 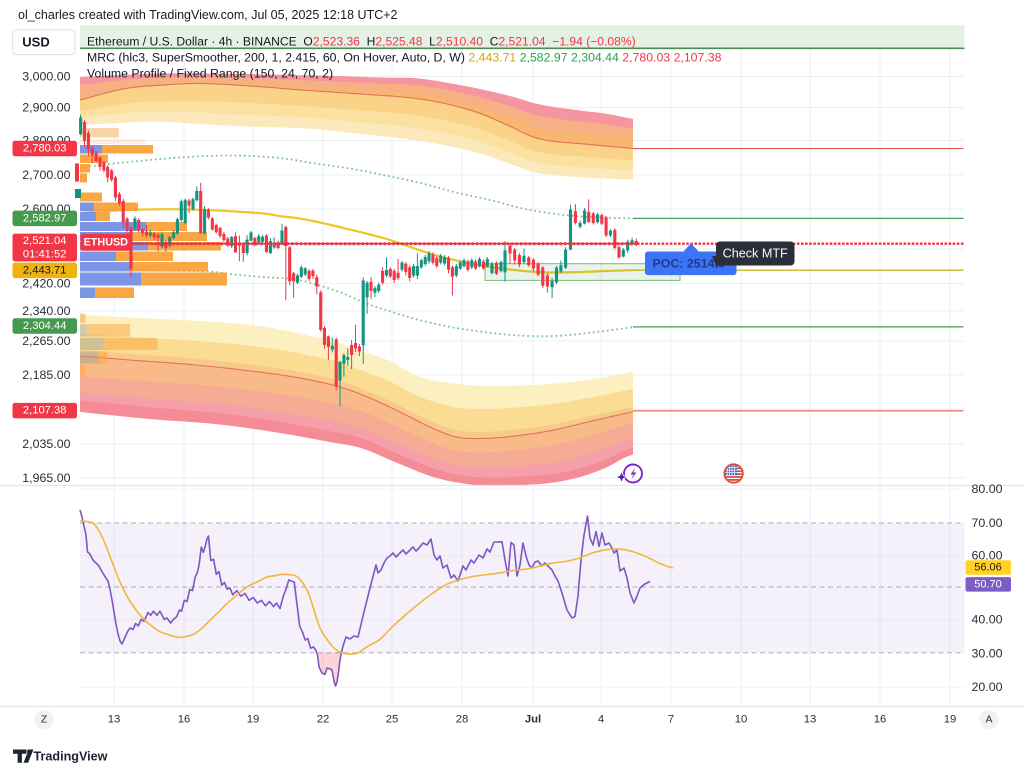 I want to click on svg-text: 2,582.97, so click(x=45, y=218).